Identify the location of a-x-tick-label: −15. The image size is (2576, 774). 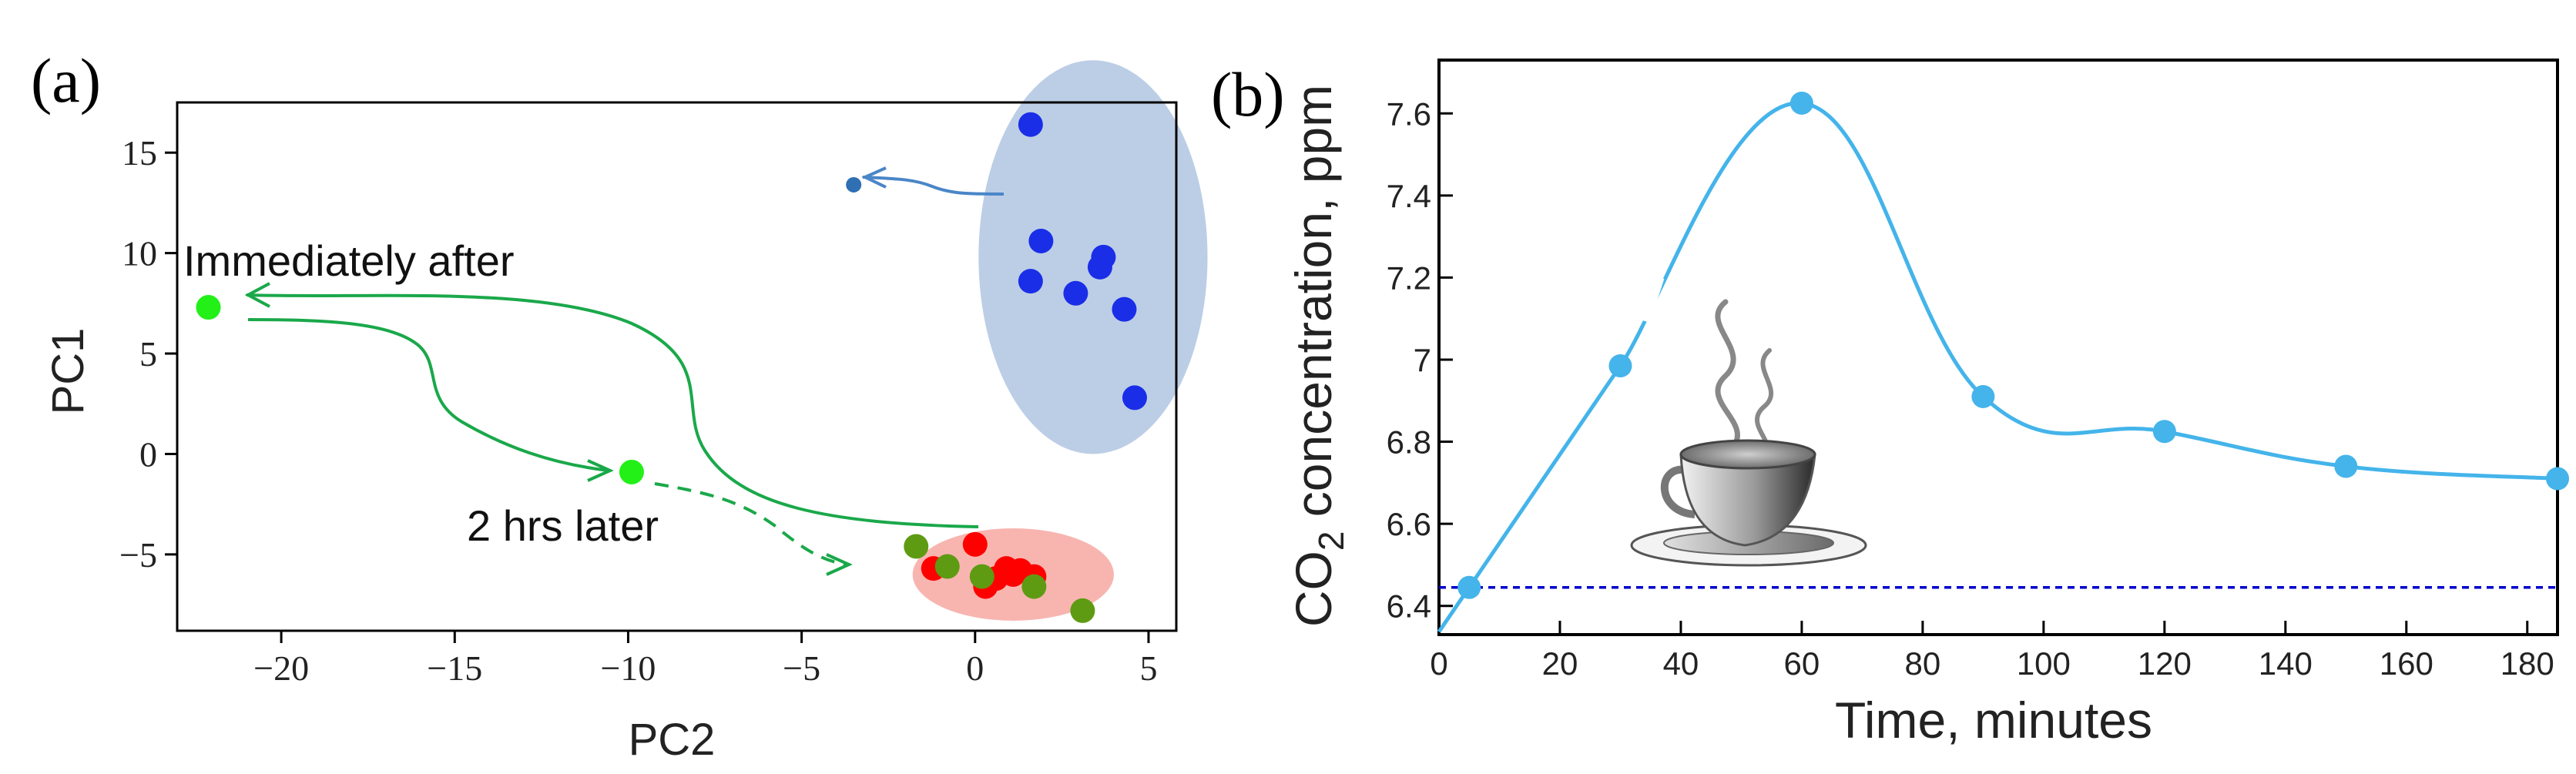
(454, 668).